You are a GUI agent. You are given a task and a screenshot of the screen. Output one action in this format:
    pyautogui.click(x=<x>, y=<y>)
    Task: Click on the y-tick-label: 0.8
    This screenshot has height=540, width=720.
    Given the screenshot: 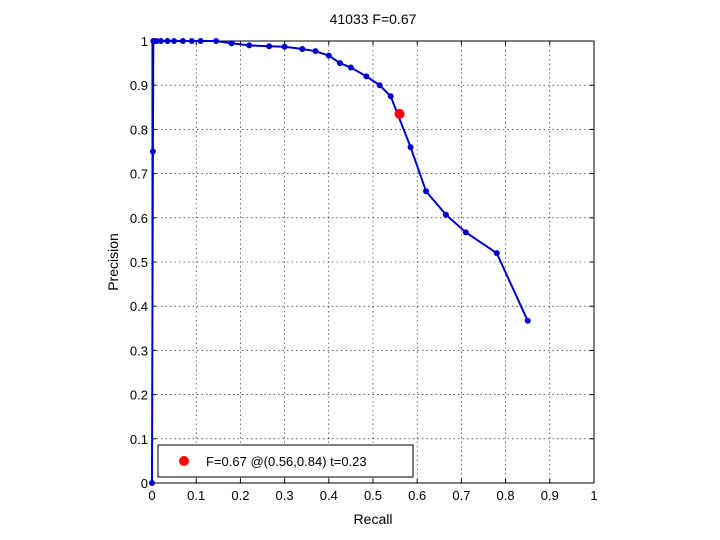 What is the action you would take?
    pyautogui.click(x=139, y=129)
    